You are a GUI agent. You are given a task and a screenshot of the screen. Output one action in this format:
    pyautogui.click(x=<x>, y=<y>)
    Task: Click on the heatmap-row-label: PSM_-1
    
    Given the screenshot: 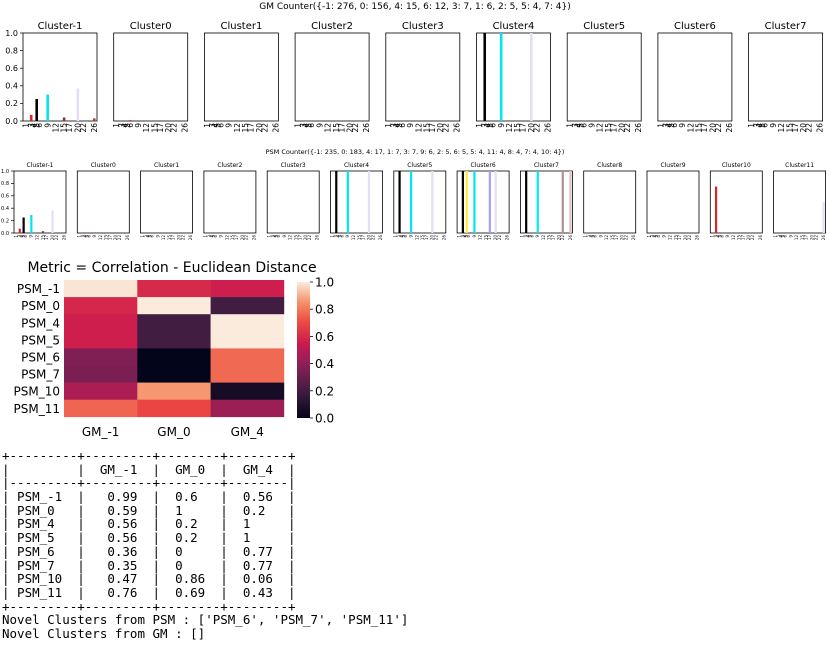 What is the action you would take?
    pyautogui.click(x=38, y=289)
    